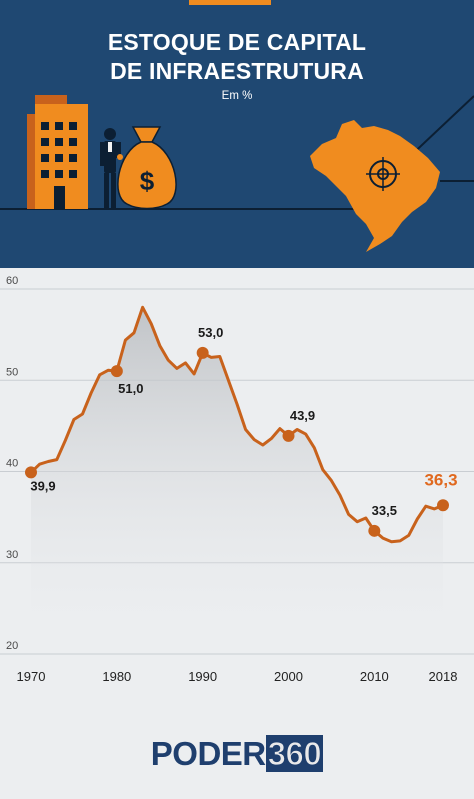 This screenshot has width=474, height=799. Describe the element at coordinates (288, 435) in the screenshot. I see `data-point-2000` at that location.